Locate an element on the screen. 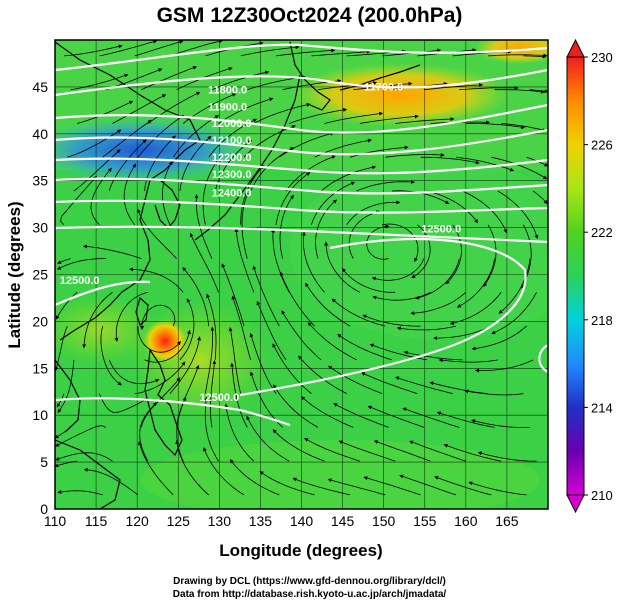 This screenshot has width=619, height=605. y-tick-label: 30 is located at coordinates (40, 228).